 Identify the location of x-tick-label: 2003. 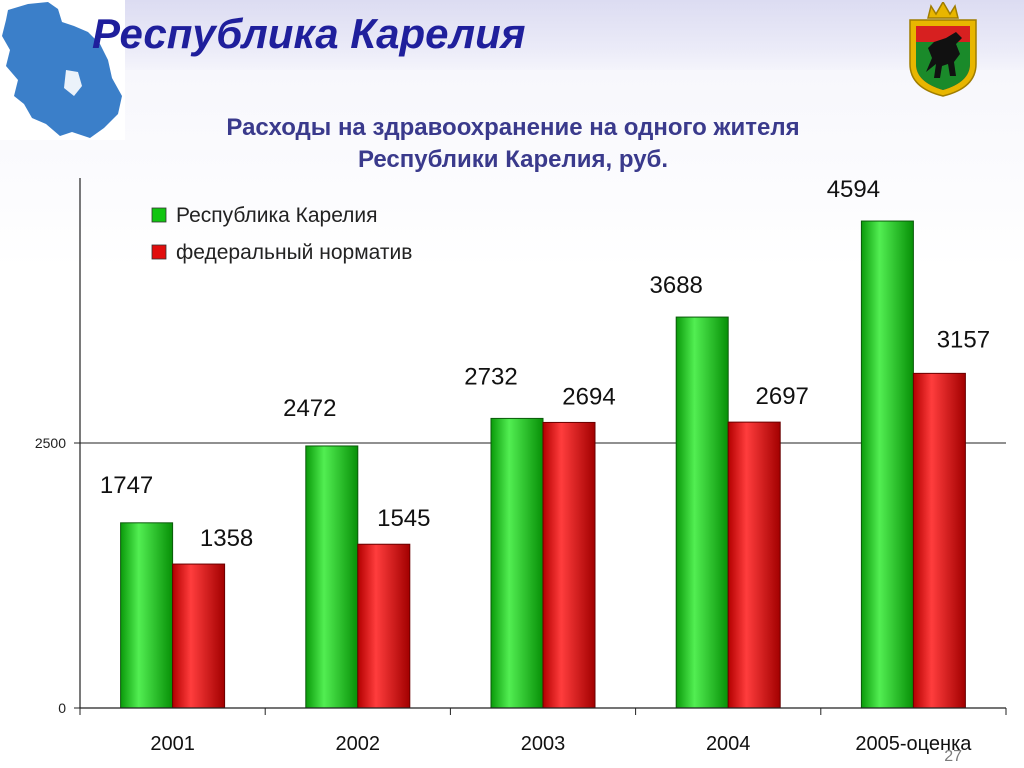
(543, 744).